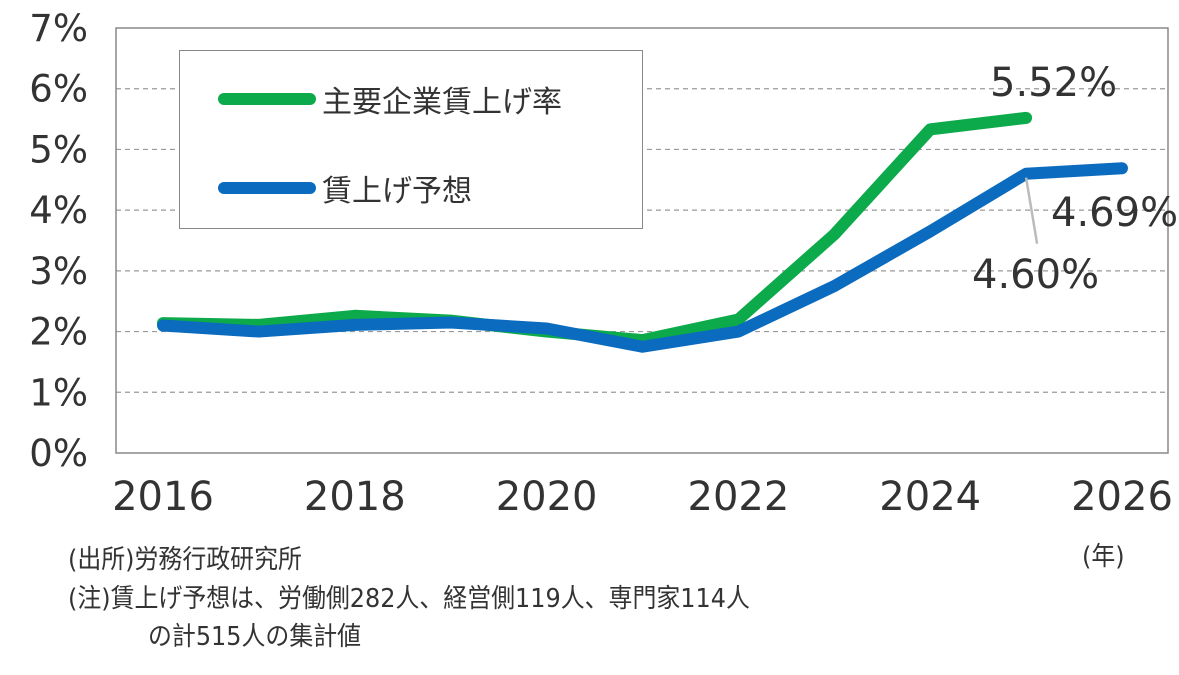 This screenshot has width=1179, height=675. I want to click on footnote-line-1: (注)賃上げ予想は、労働側282人、経営側119人、専門家114人, so click(409, 599).